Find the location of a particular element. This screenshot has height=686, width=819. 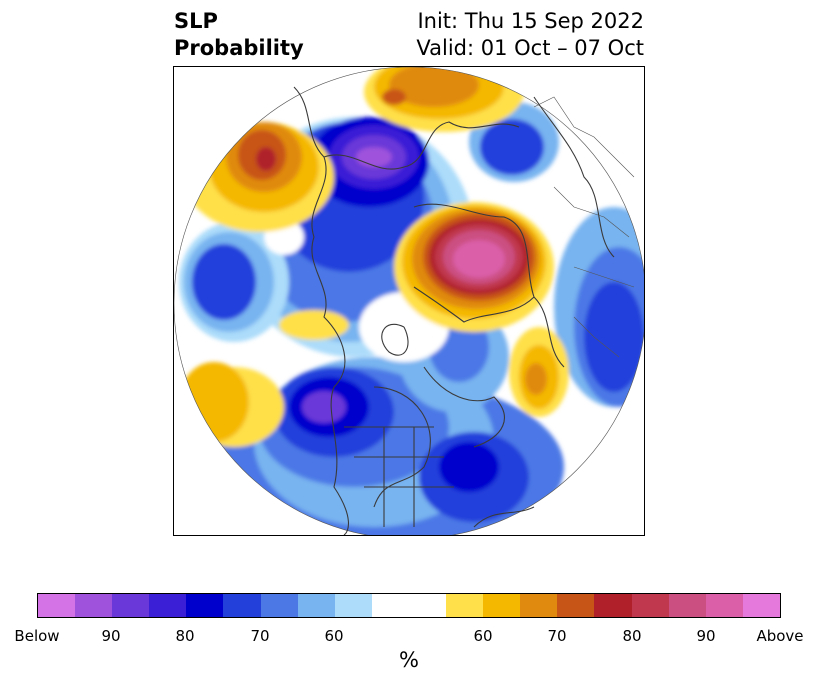

colorbar is located at coordinates (409, 605).